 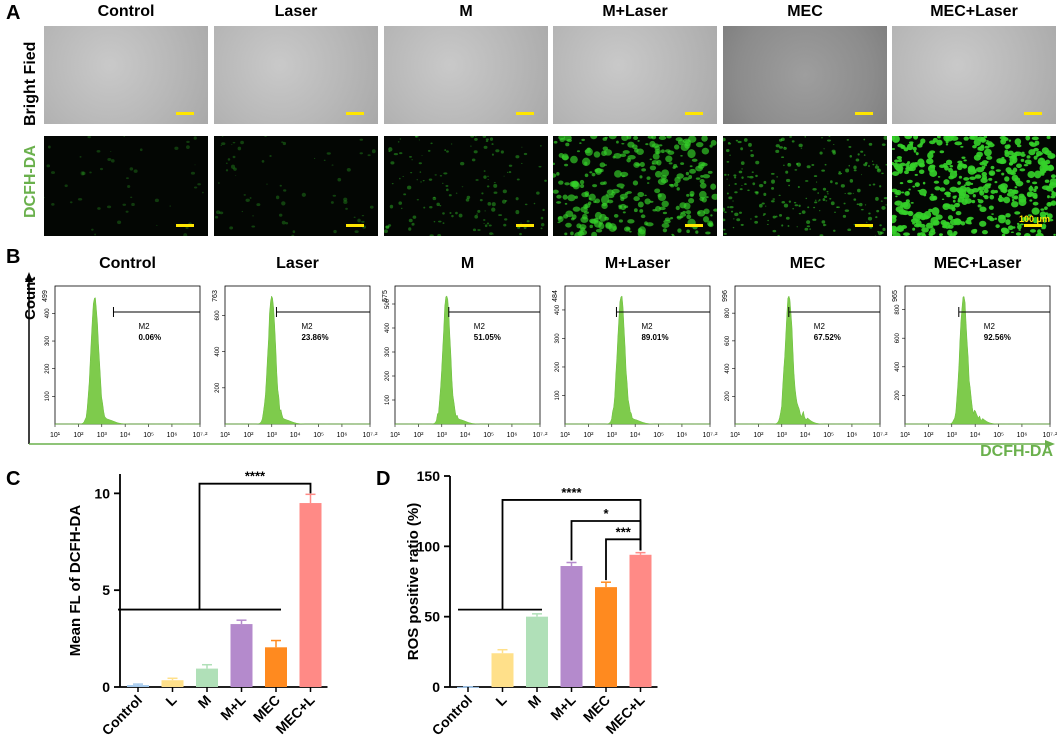 What do you see at coordinates (606, 513) in the screenshot?
I see `significance-marker: *` at bounding box center [606, 513].